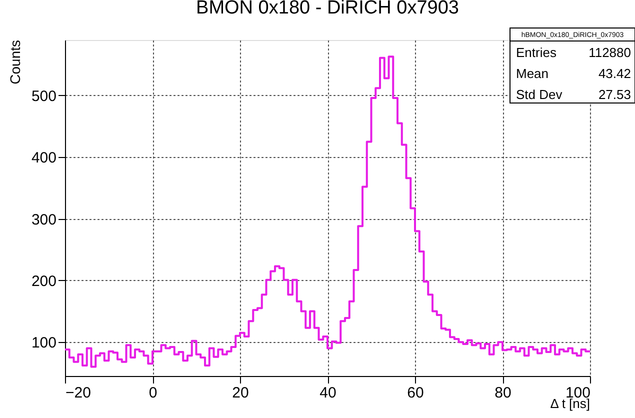 The width and height of the screenshot is (635, 418). Describe the element at coordinates (503, 393) in the screenshot. I see `x-tick-label: 80` at that location.